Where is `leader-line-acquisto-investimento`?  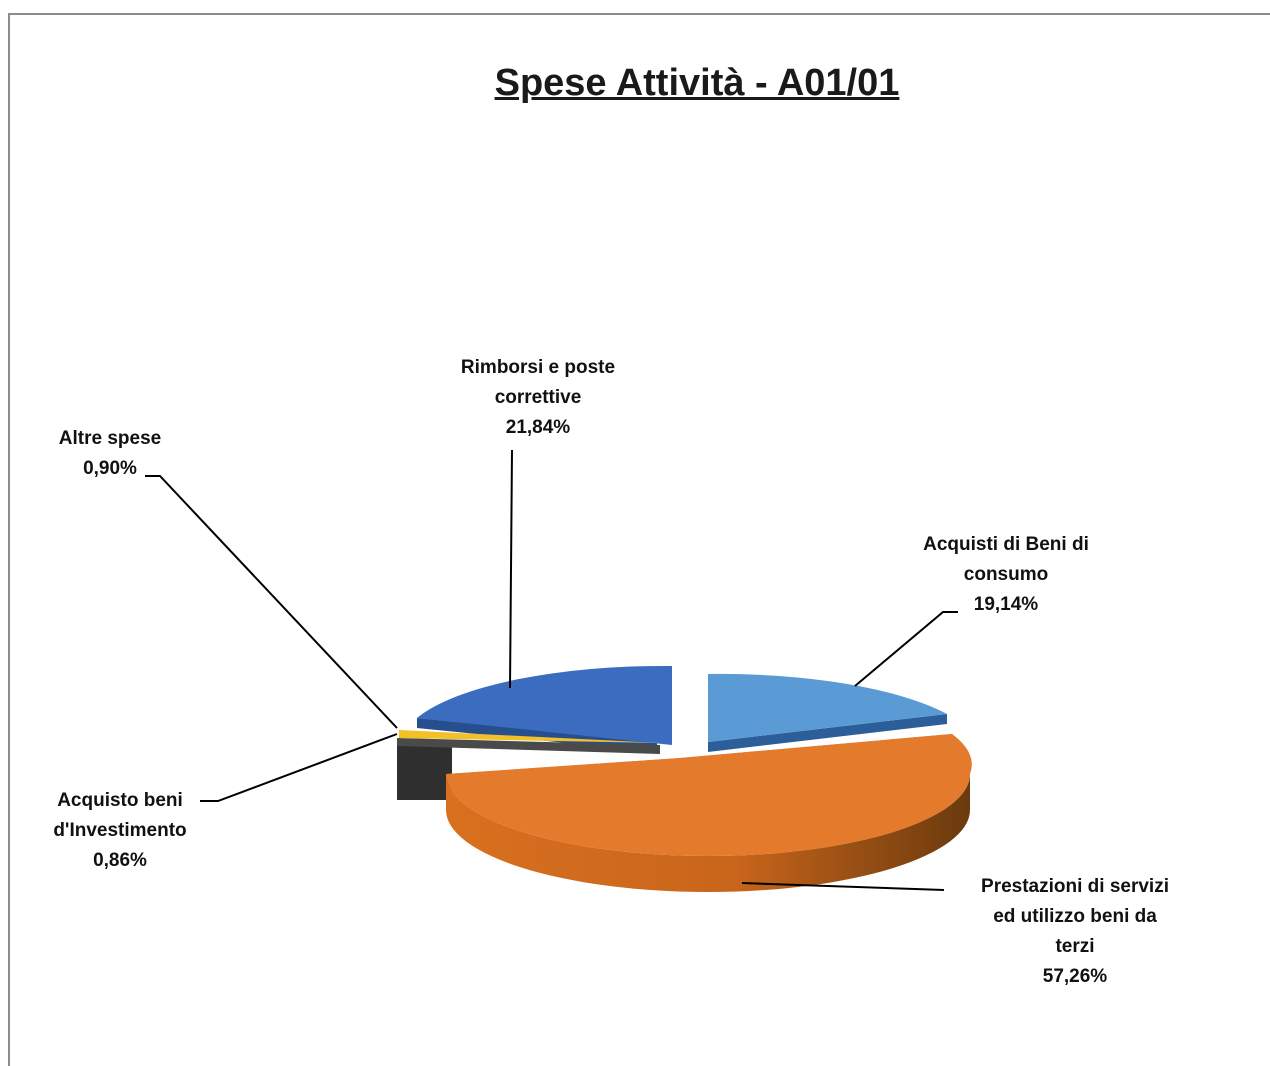
leader-line-acquisto-investimento is located at coordinates (299, 767).